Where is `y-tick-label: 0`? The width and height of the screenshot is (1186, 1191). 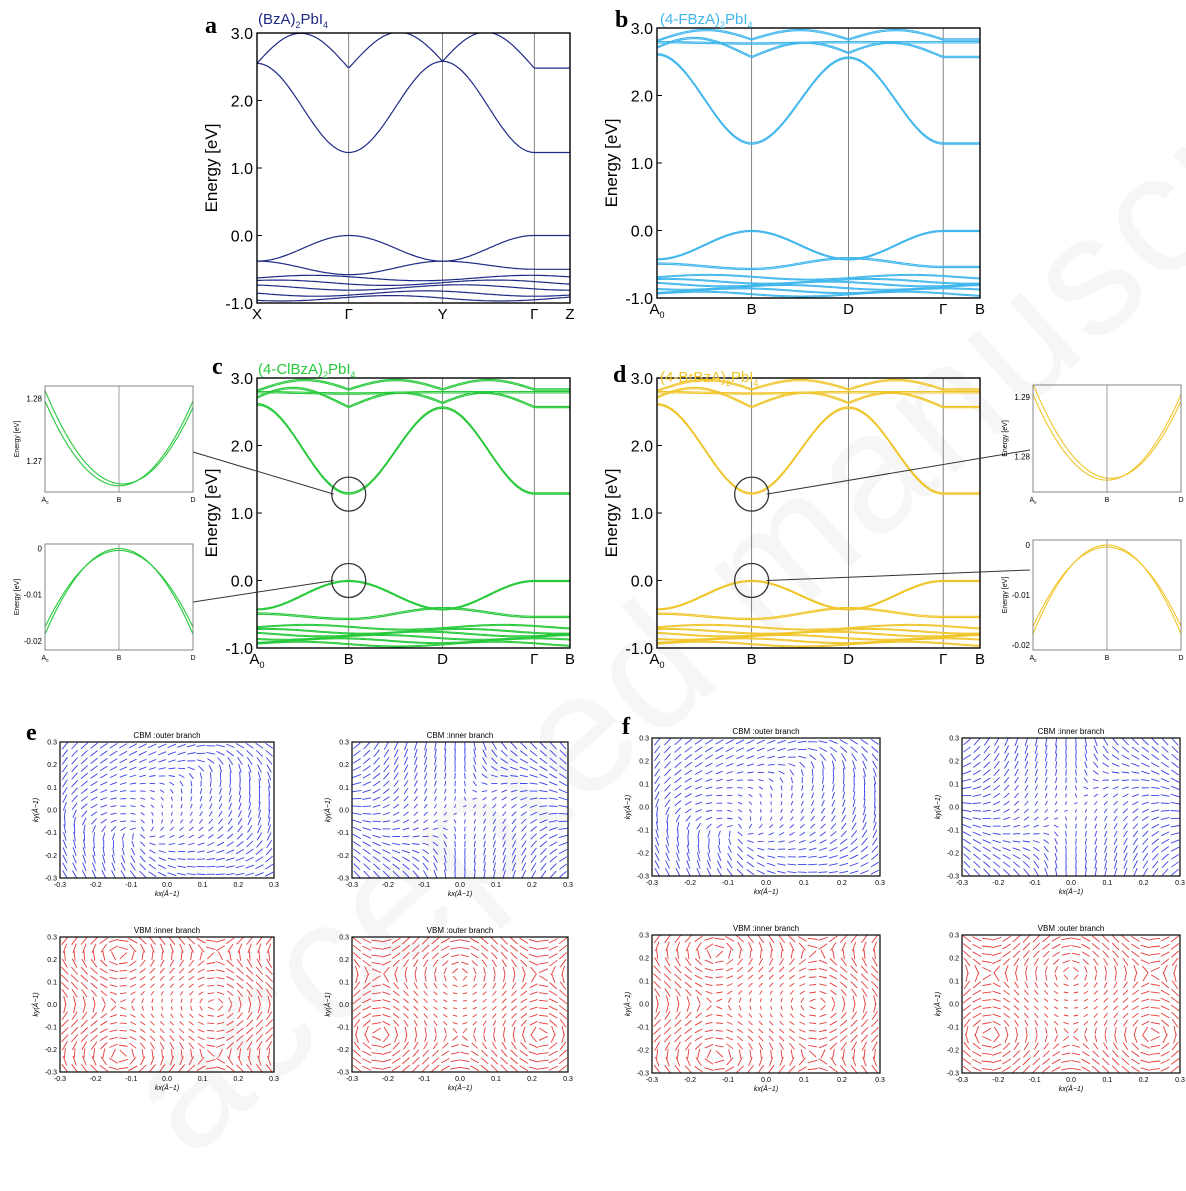 y-tick-label: 0 is located at coordinates (40, 549).